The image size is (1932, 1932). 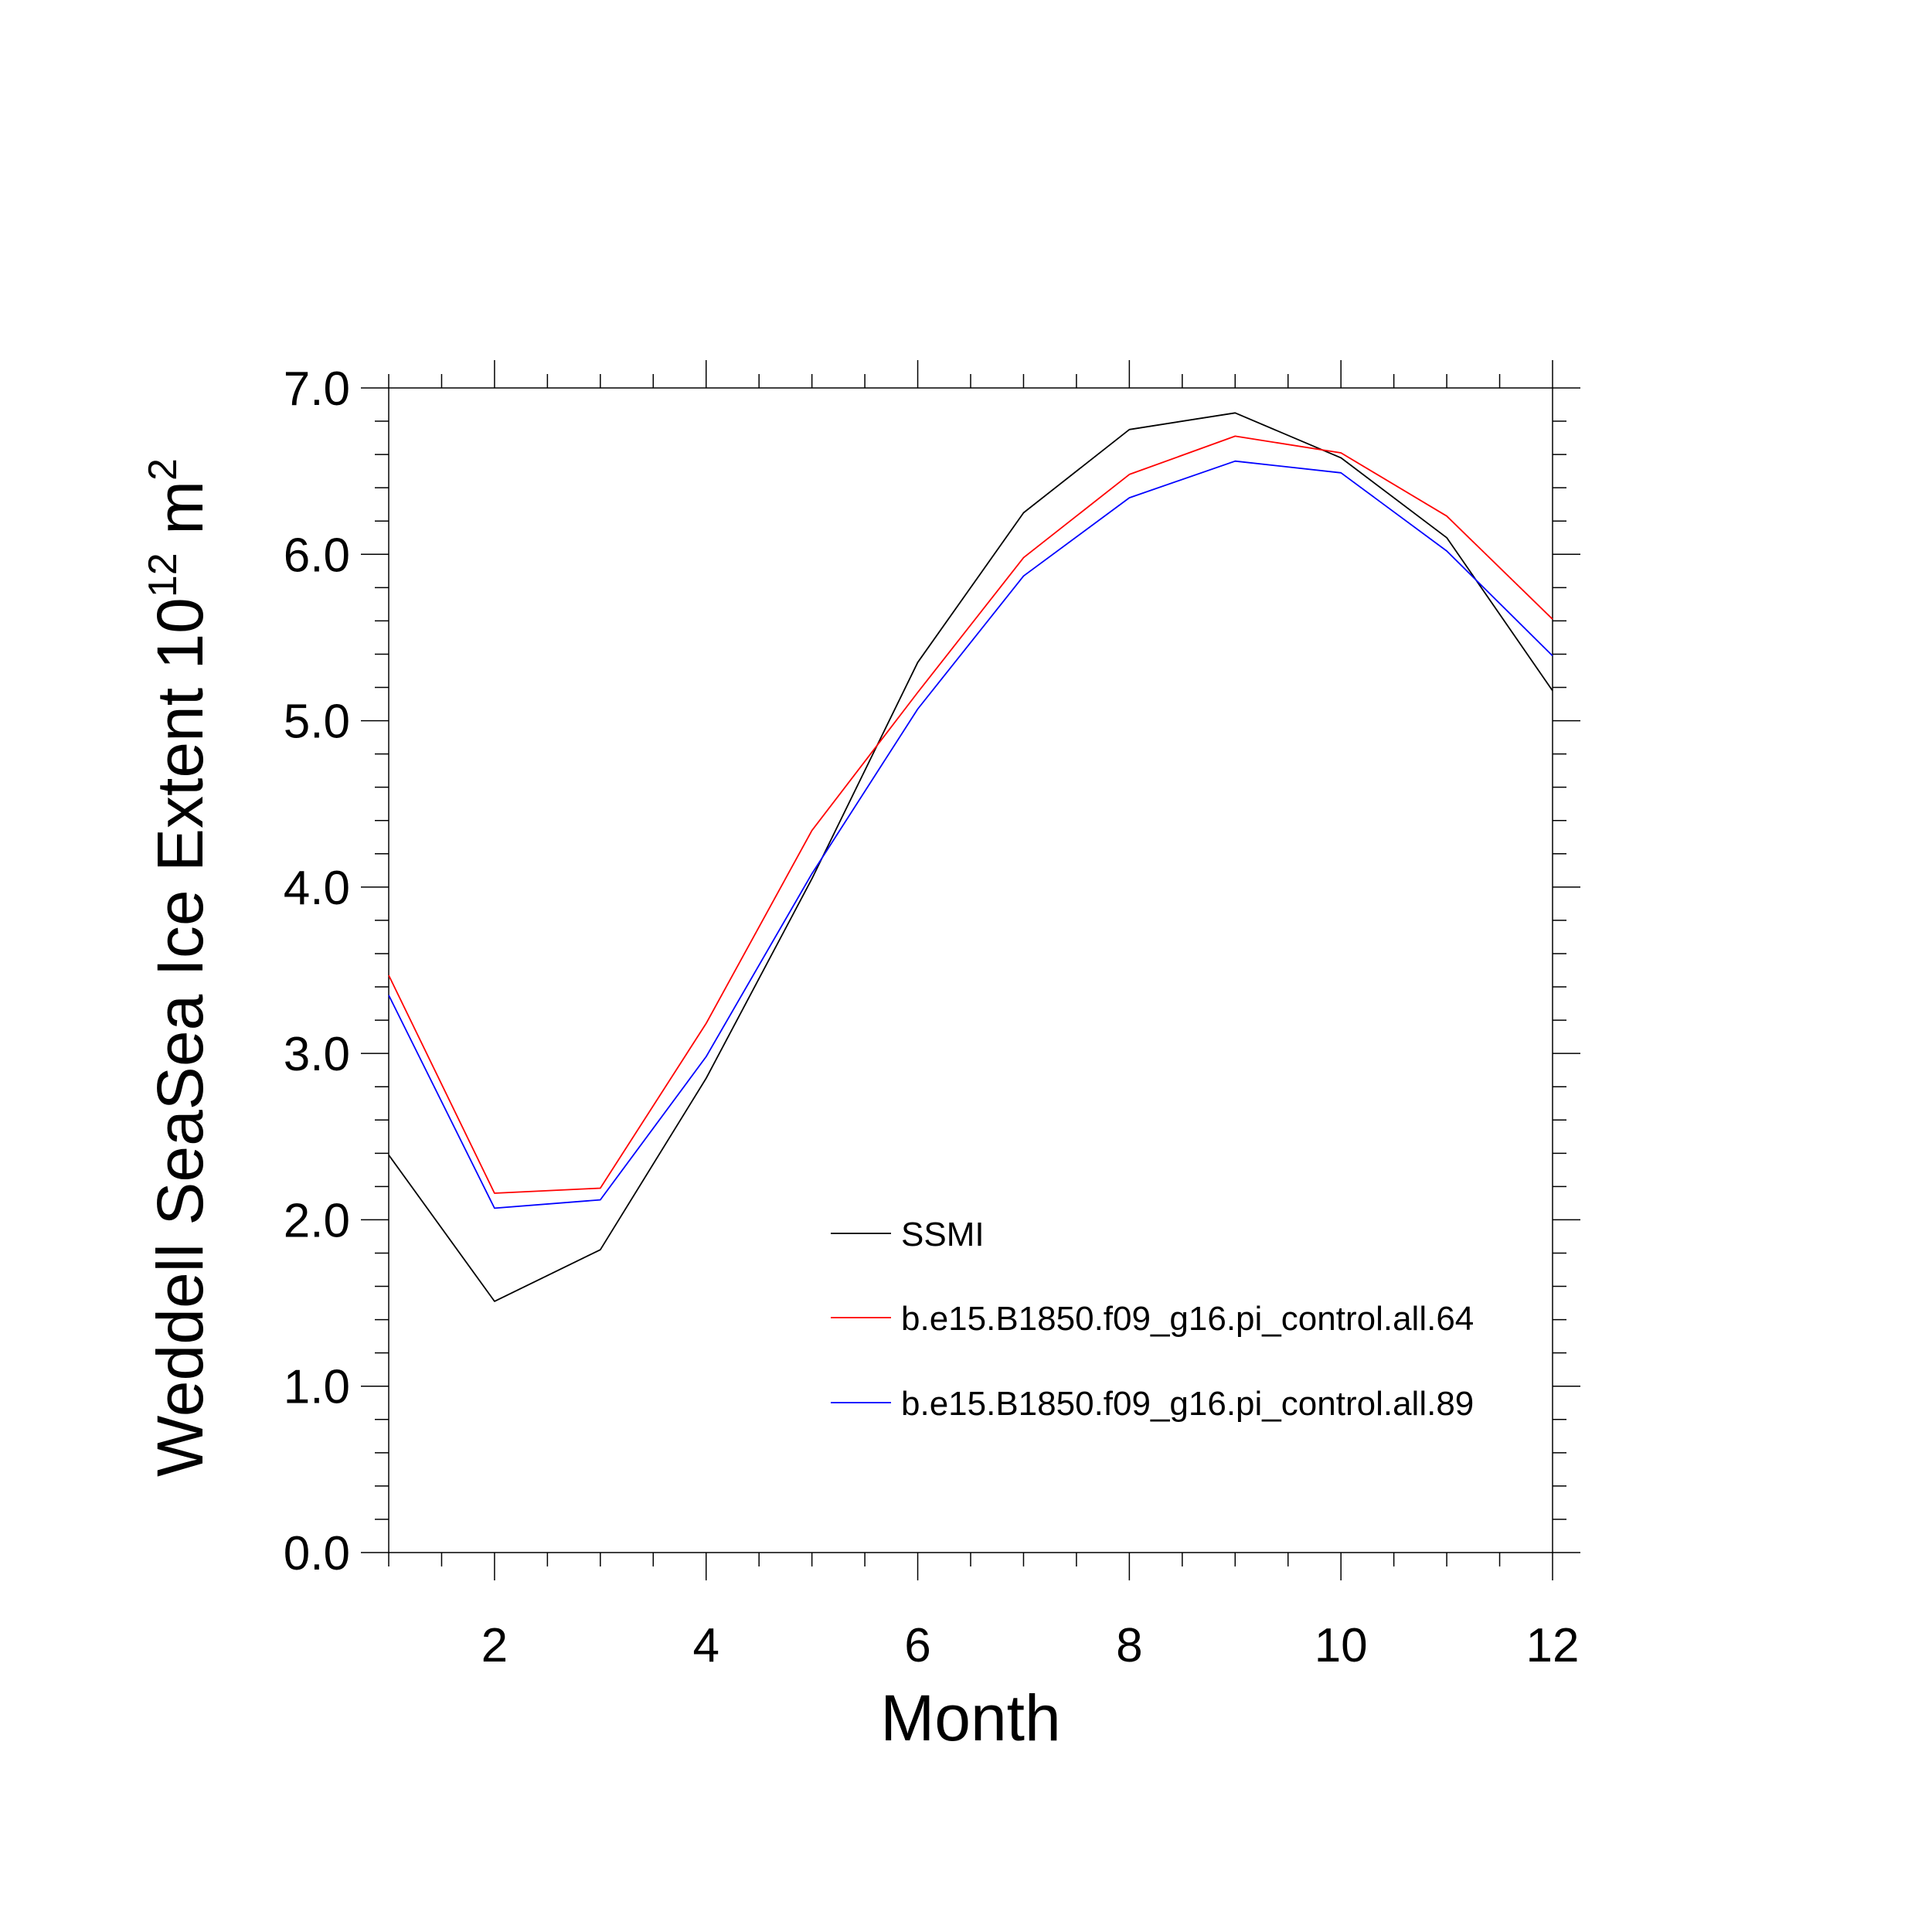 I want to click on legend-label-3: b.e15.B1850.f09_g16.pi_control.all.89, so click(x=1187, y=1404).